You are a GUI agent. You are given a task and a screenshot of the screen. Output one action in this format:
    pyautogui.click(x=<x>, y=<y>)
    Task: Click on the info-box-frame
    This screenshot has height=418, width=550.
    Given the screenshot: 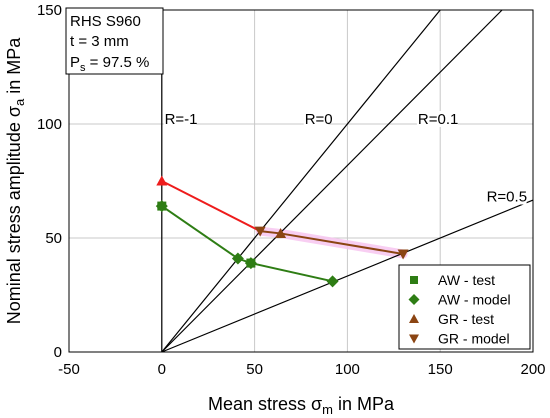 What is the action you would take?
    pyautogui.click(x=114, y=41)
    